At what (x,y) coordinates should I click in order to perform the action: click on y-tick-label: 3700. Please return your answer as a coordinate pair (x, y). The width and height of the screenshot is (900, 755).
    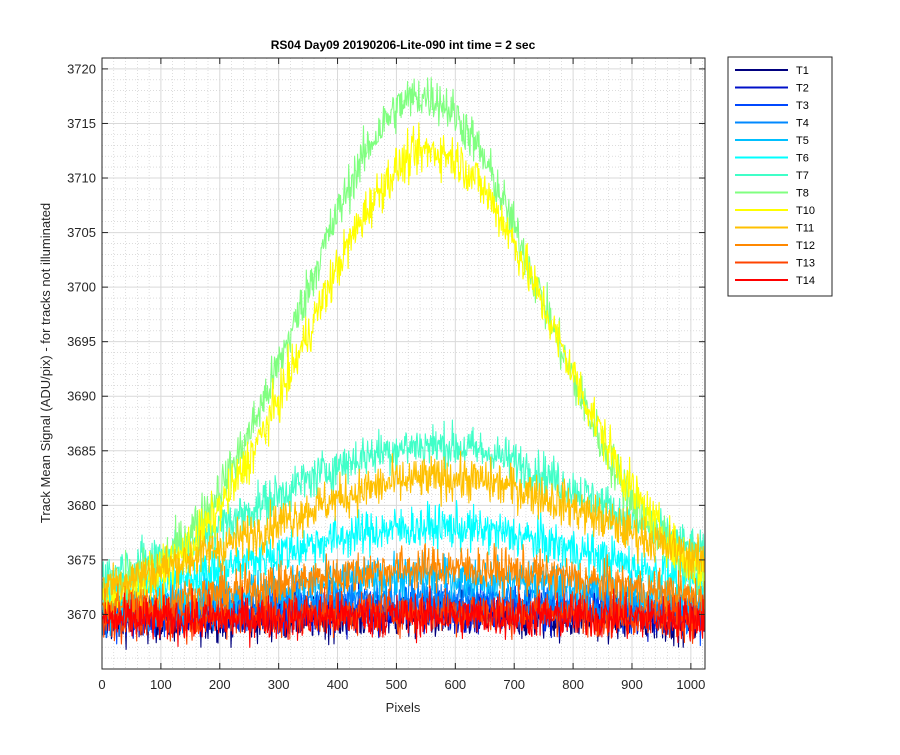
    Looking at the image, I should click on (81, 287).